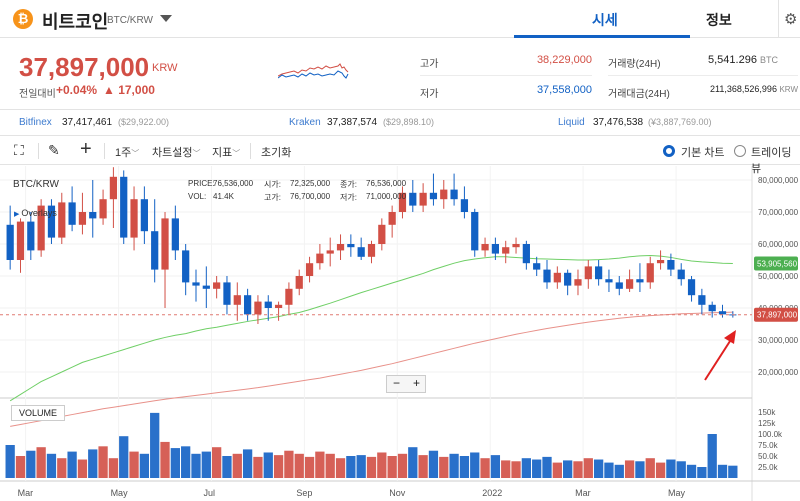 The height and width of the screenshot is (501, 800). Describe the element at coordinates (37, 94) in the screenshot. I see `change-label: 전일대비` at that location.